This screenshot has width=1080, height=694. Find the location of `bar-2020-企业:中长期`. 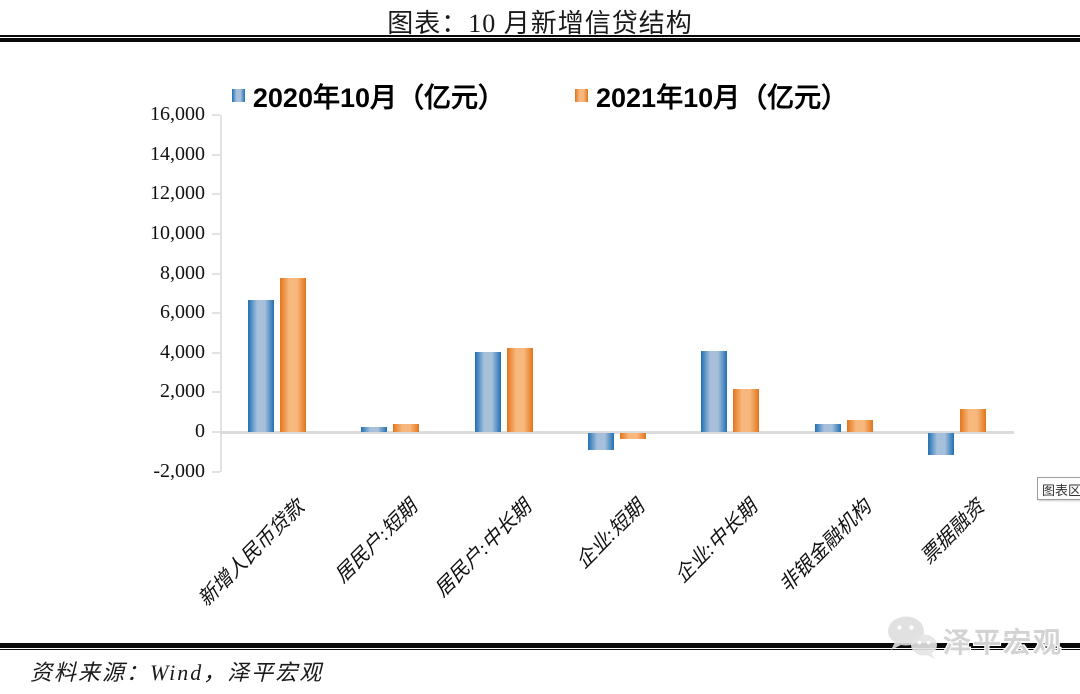

bar-2020-企业:中长期 is located at coordinates (714, 391).